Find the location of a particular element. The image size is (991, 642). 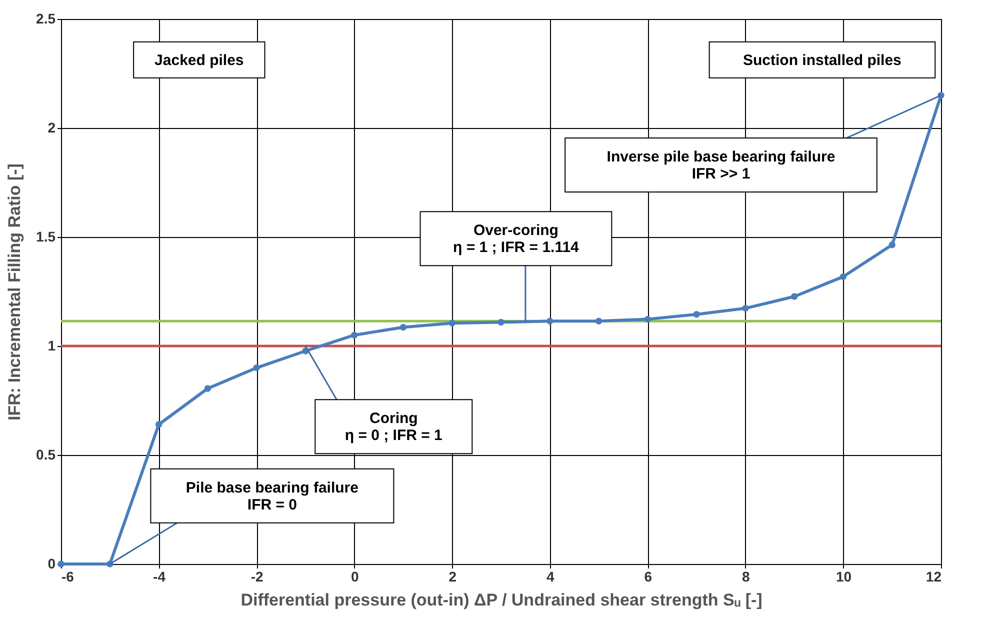

y-tick-label: 2 is located at coordinates (52, 128).